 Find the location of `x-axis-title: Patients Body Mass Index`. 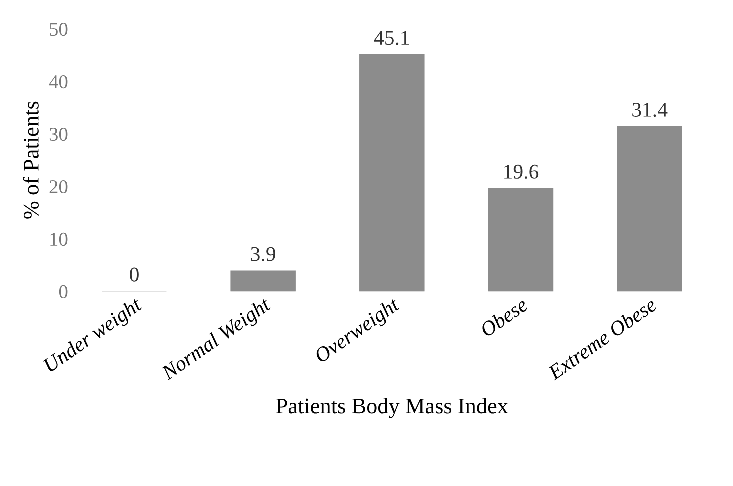

x-axis-title: Patients Body Mass Index is located at coordinates (392, 408).